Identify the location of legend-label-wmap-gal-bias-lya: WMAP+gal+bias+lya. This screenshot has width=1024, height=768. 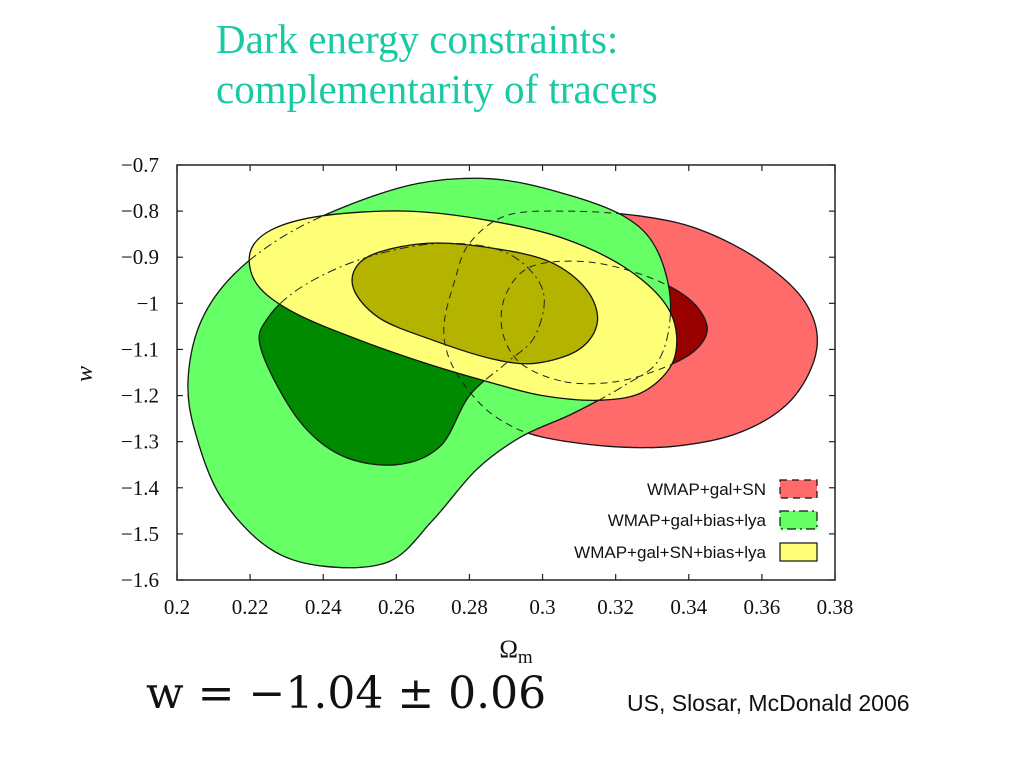
(687, 520).